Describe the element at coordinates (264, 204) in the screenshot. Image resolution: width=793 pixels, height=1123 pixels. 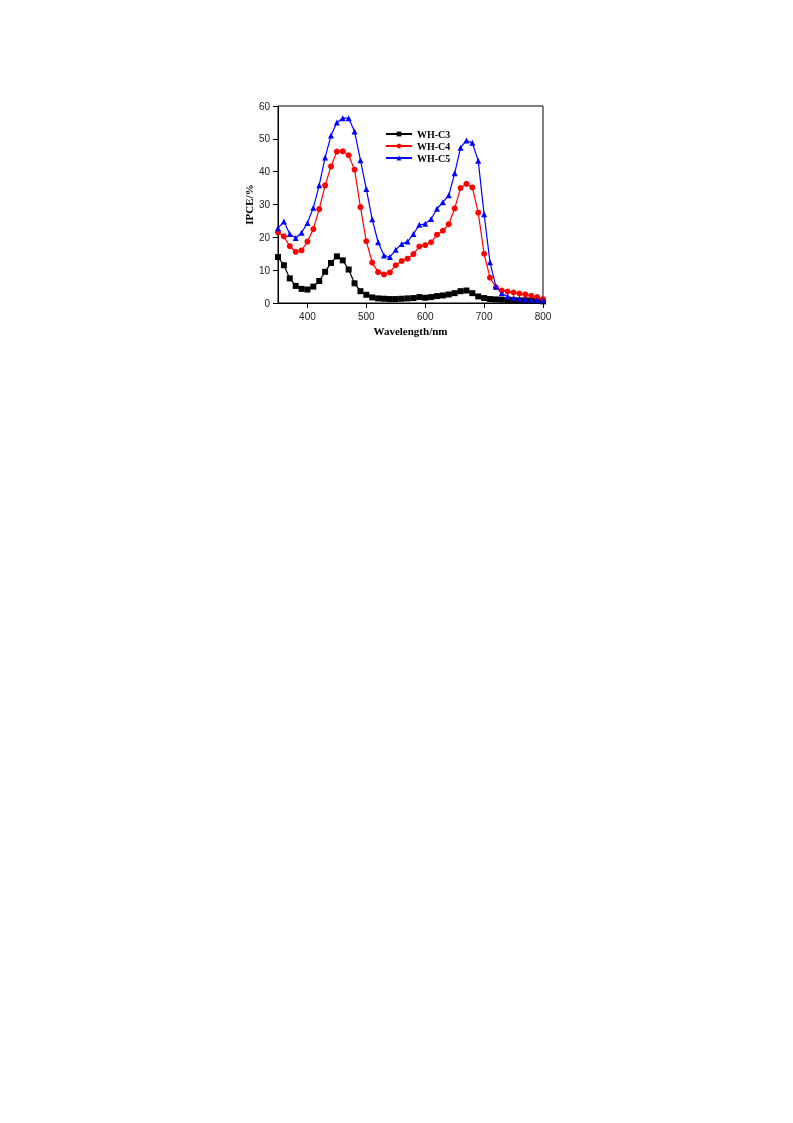
I see `y-tick-label: 30` at that location.